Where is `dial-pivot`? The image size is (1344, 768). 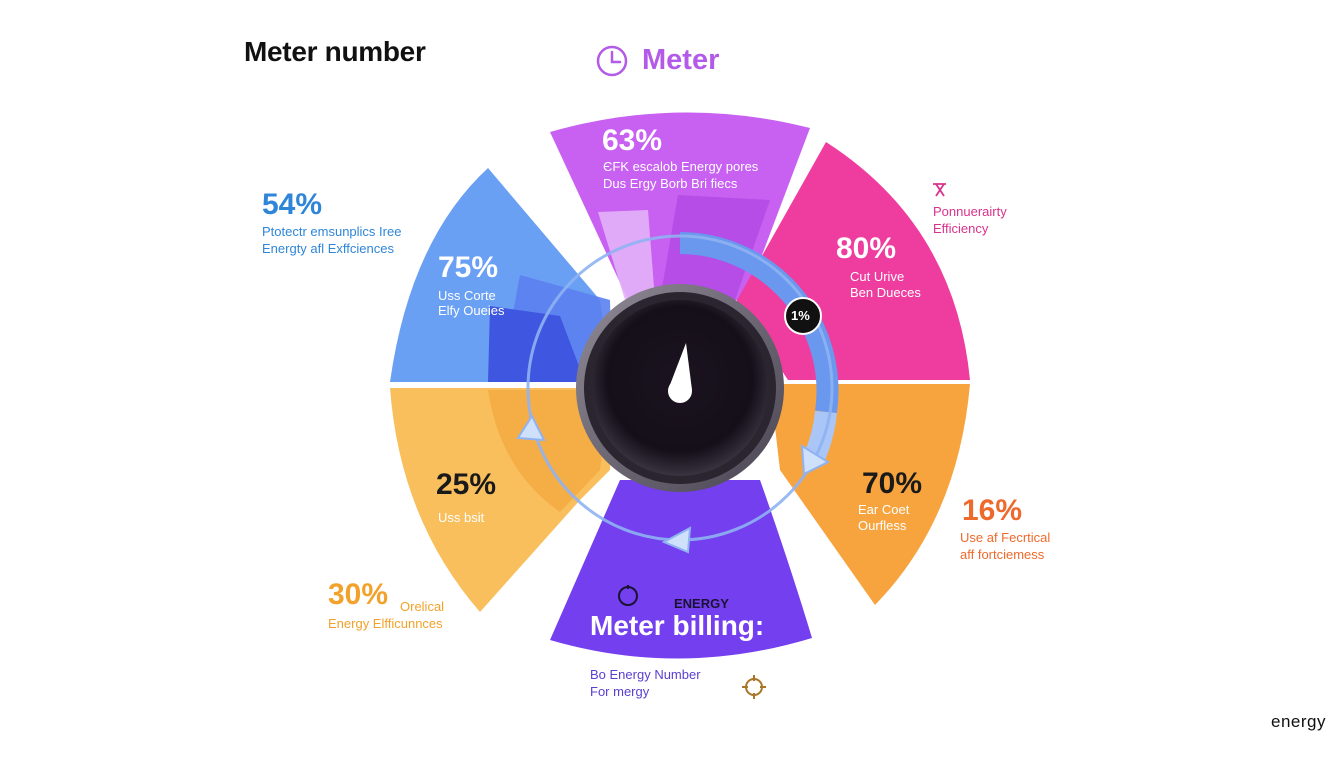 dial-pivot is located at coordinates (680, 391).